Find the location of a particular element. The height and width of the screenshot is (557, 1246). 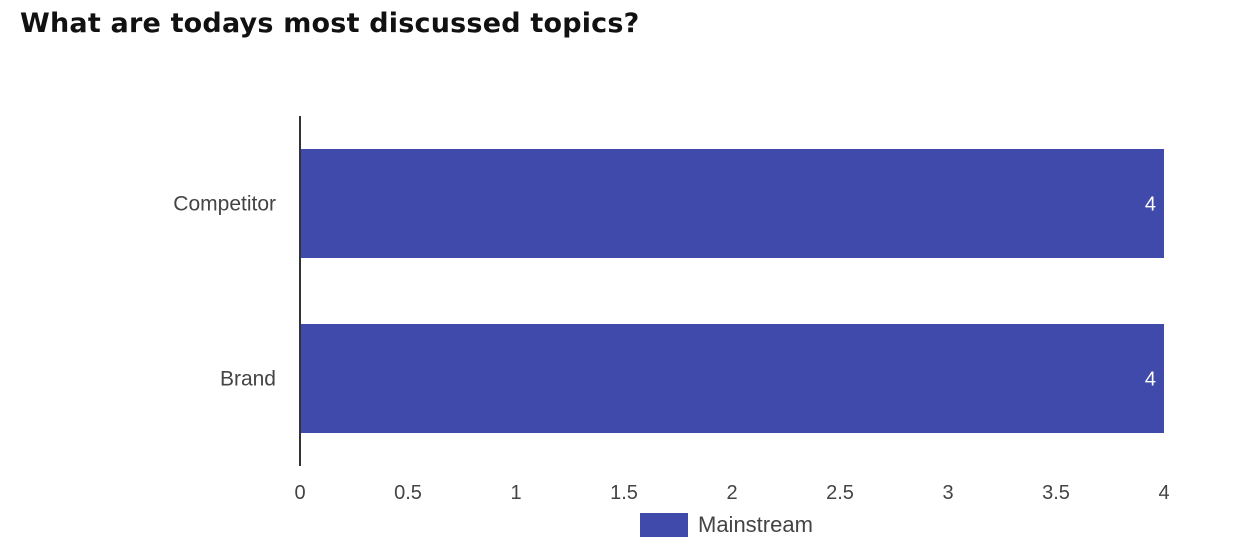

bar-competitor is located at coordinates (732, 203).